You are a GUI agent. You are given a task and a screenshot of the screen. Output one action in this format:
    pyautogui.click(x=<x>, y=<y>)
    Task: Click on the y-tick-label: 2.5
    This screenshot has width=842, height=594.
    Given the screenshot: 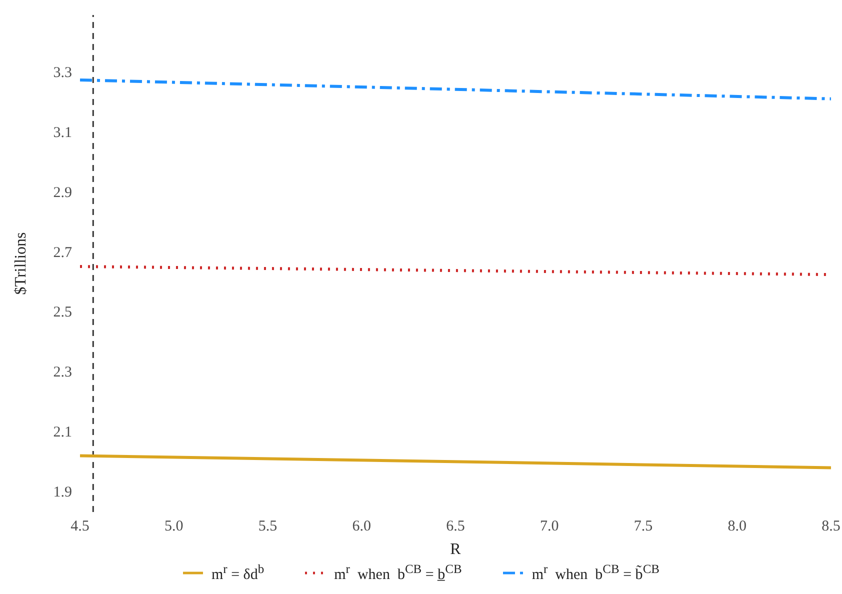 What is the action you would take?
    pyautogui.click(x=62, y=312)
    